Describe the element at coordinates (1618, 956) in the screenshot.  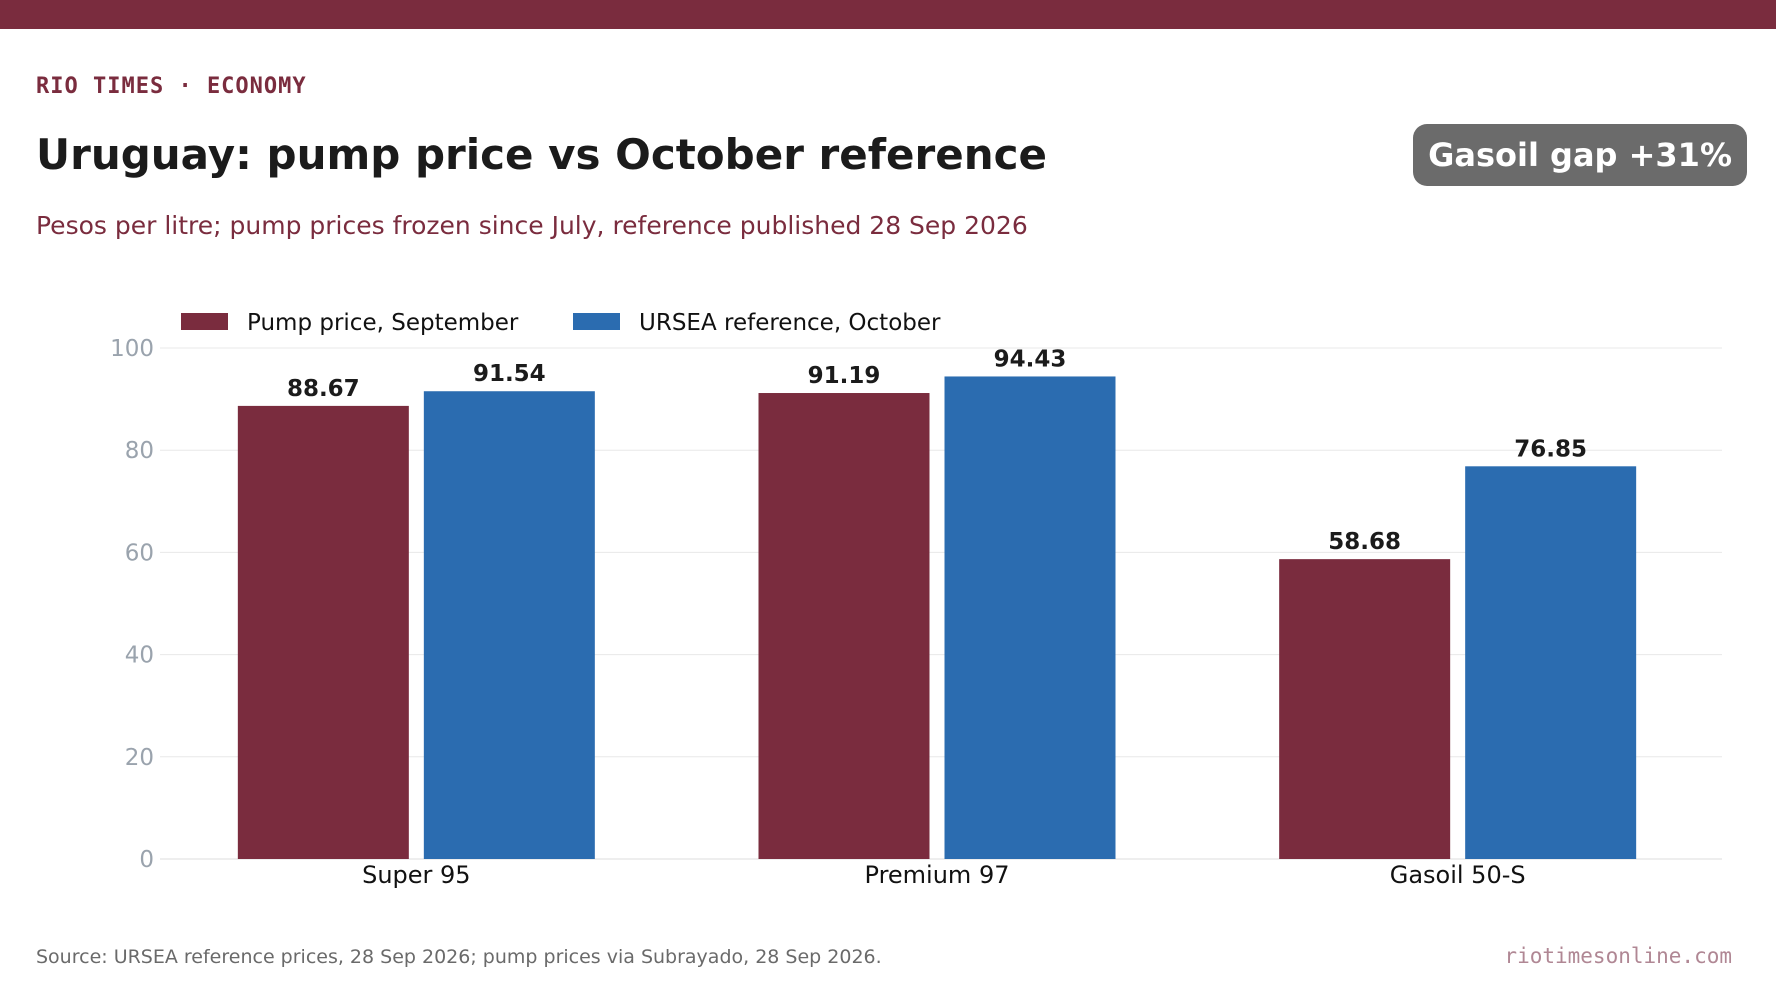
I see `site-link: riotimesonline.com` at that location.